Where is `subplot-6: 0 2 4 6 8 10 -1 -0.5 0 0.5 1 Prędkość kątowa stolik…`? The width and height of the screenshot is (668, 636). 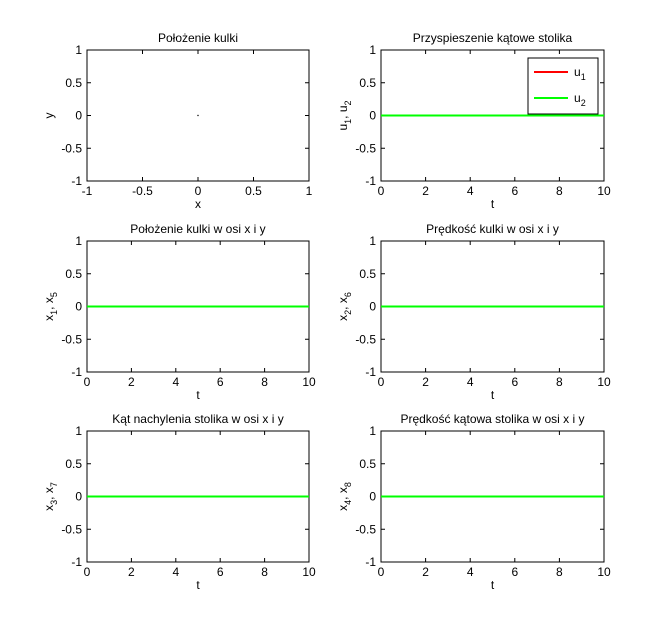 subplot-6: 0 2 4 6 8 10 -1 -0.5 0 0.5 1 Prędkość kątowa stolik… is located at coordinates (473, 502).